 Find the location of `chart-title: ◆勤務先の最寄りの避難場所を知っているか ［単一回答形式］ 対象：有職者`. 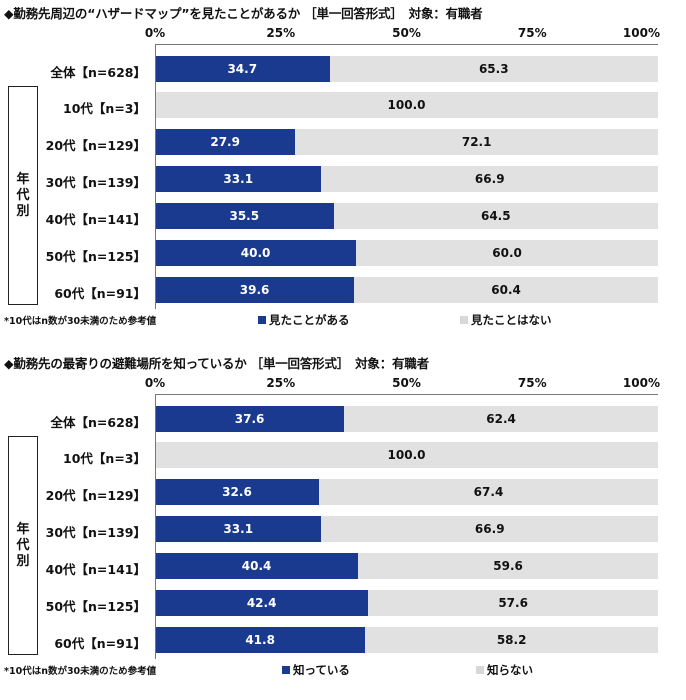

chart-title: ◆勤務先の最寄りの避難場所を知っているか ［単一回答形式］ 対象：有職者 is located at coordinates (216, 363).